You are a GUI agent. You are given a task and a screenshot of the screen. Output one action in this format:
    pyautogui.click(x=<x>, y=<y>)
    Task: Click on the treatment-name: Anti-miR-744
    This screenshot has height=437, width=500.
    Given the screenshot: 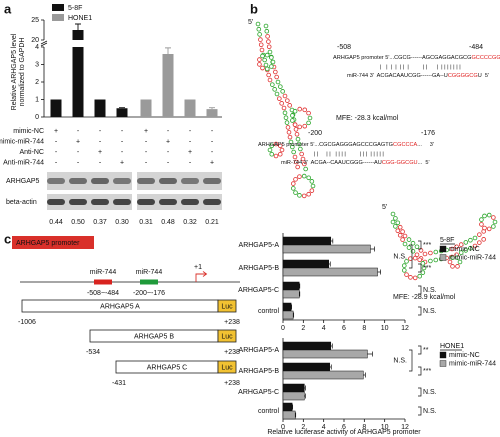 What is the action you would take?
    pyautogui.click(x=23, y=162)
    